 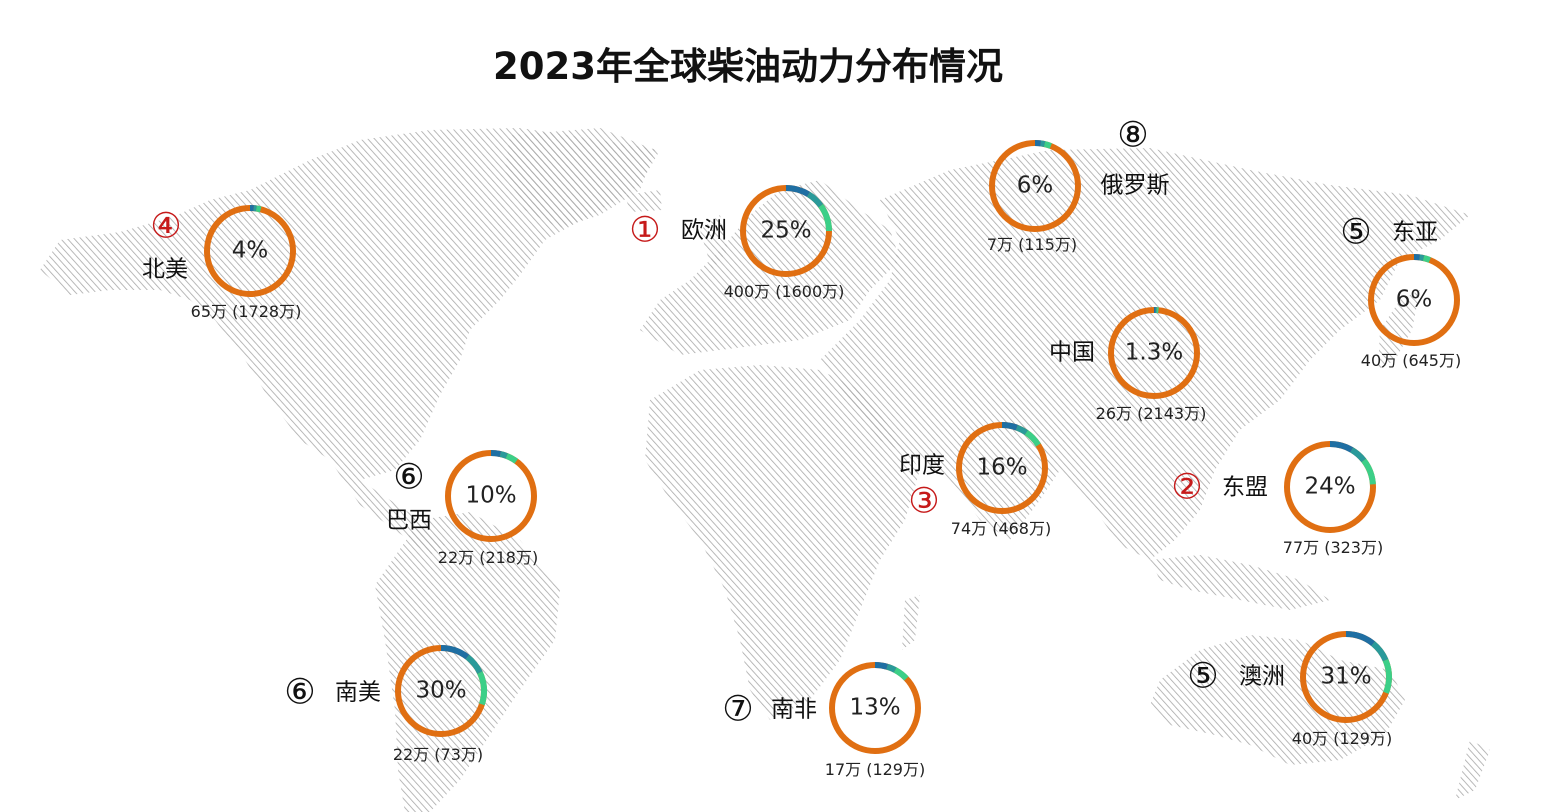 I want to click on region-pct: 10%, so click(x=491, y=495).